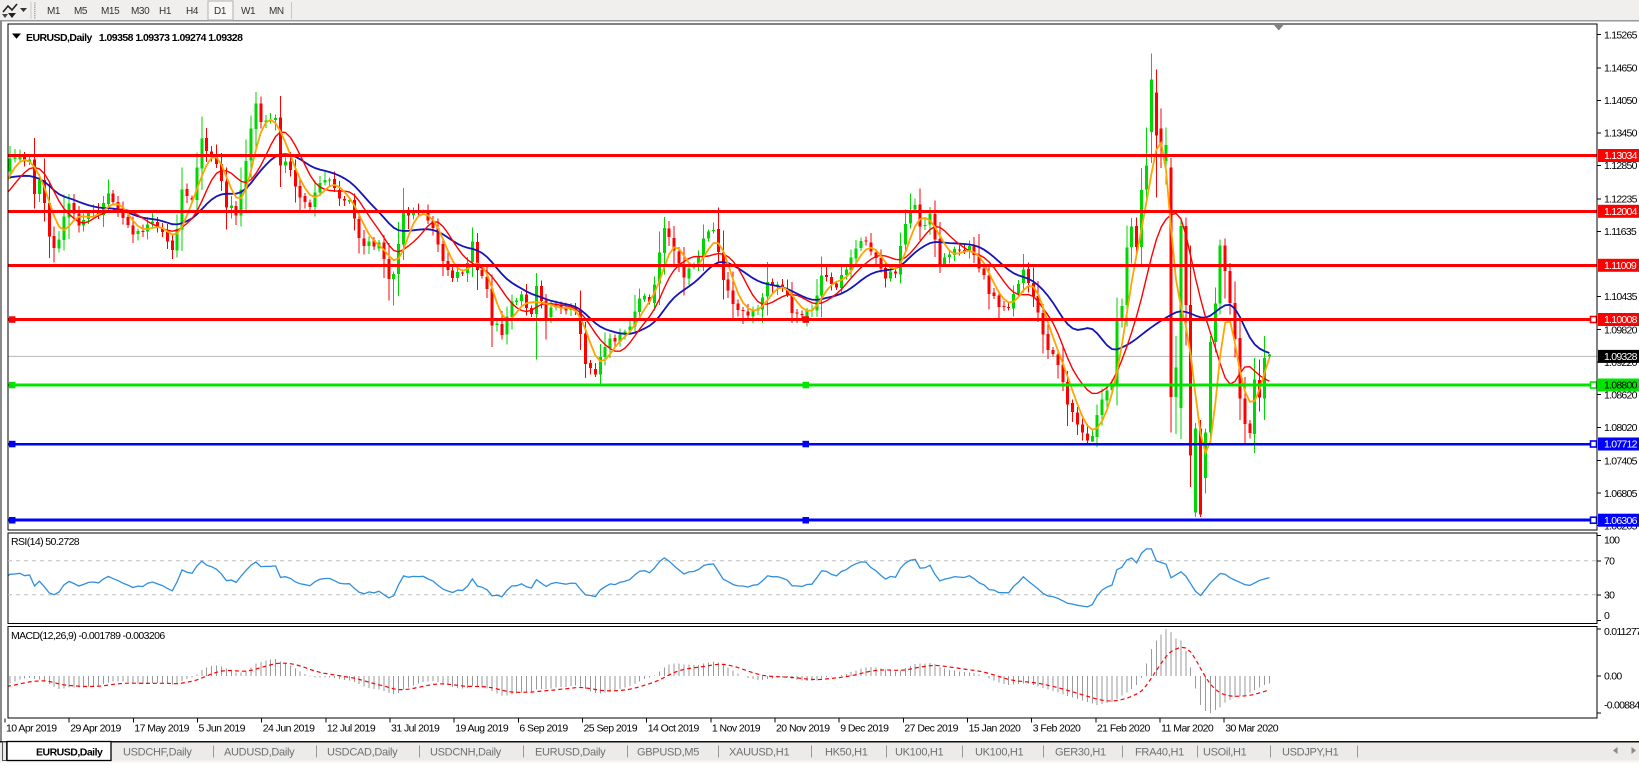 Image resolution: width=1639 pixels, height=768 pixels. What do you see at coordinates (1621, 521) in the screenshot?
I see `svg-text: 1.06306` at bounding box center [1621, 521].